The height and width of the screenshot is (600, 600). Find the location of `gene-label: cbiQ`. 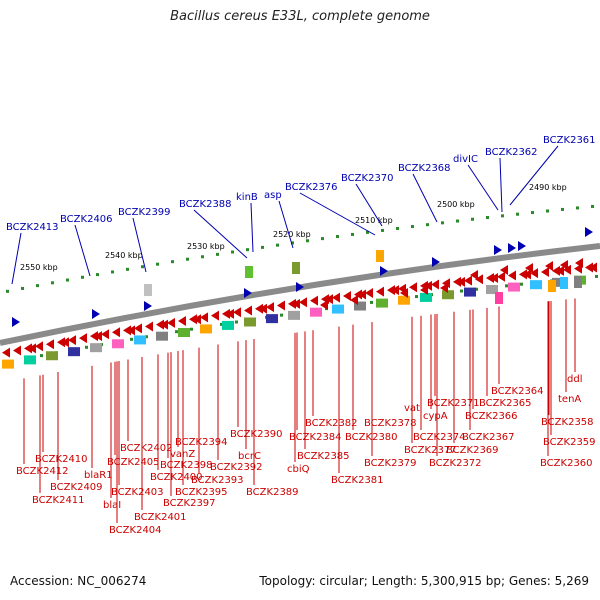

gene-label: cbiQ is located at coordinates (298, 469).